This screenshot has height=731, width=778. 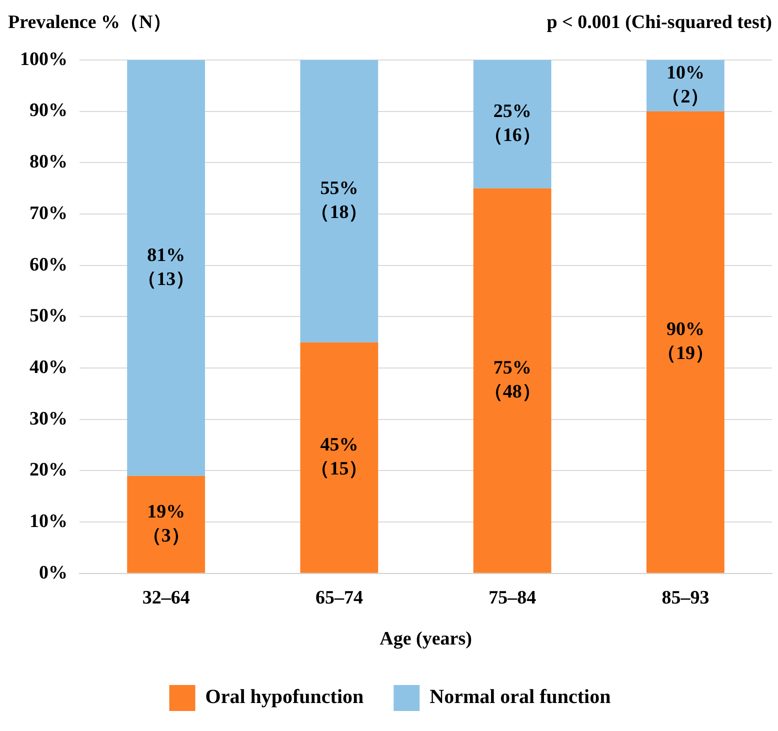 What do you see at coordinates (49, 367) in the screenshot?
I see `y-tick-label: 40%` at bounding box center [49, 367].